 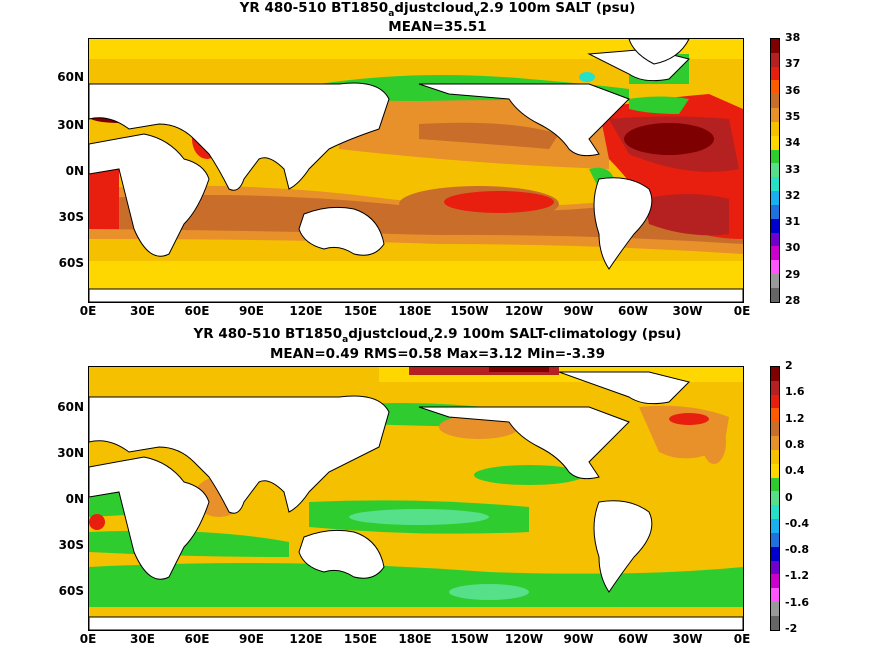 I want to click on colorbar-label: -1.2, so click(x=797, y=576).